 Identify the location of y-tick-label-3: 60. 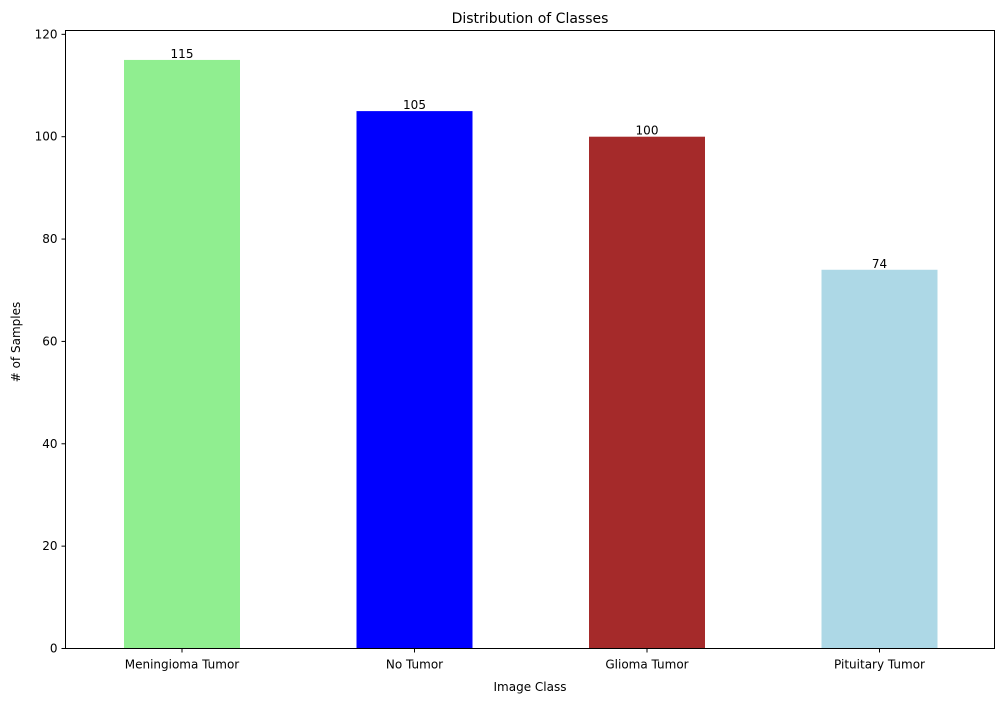
(49, 341).